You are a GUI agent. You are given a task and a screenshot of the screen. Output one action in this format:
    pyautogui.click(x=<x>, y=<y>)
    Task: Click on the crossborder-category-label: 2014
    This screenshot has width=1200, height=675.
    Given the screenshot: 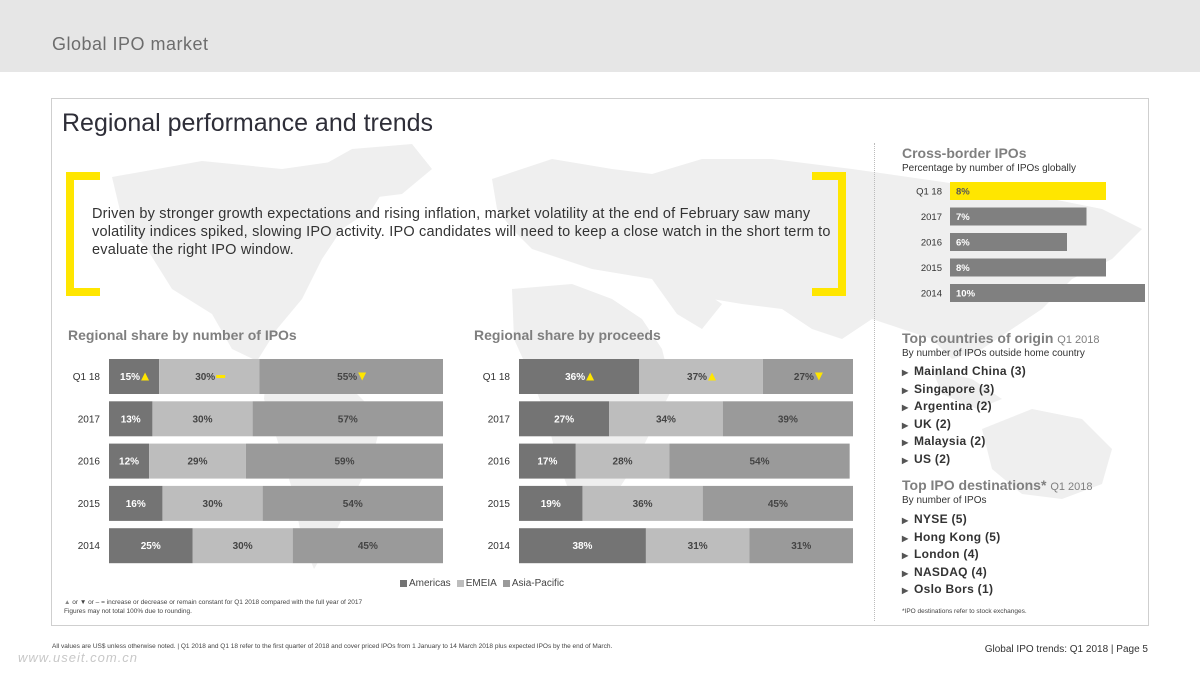 What is the action you would take?
    pyautogui.click(x=931, y=294)
    